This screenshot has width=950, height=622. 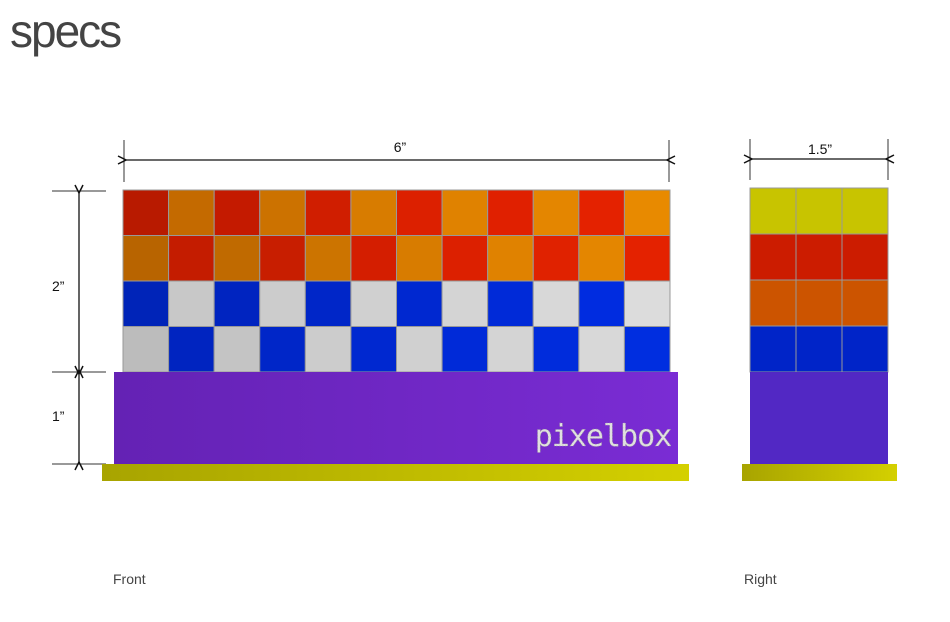 I want to click on right-tile-grid, so click(x=819, y=280).